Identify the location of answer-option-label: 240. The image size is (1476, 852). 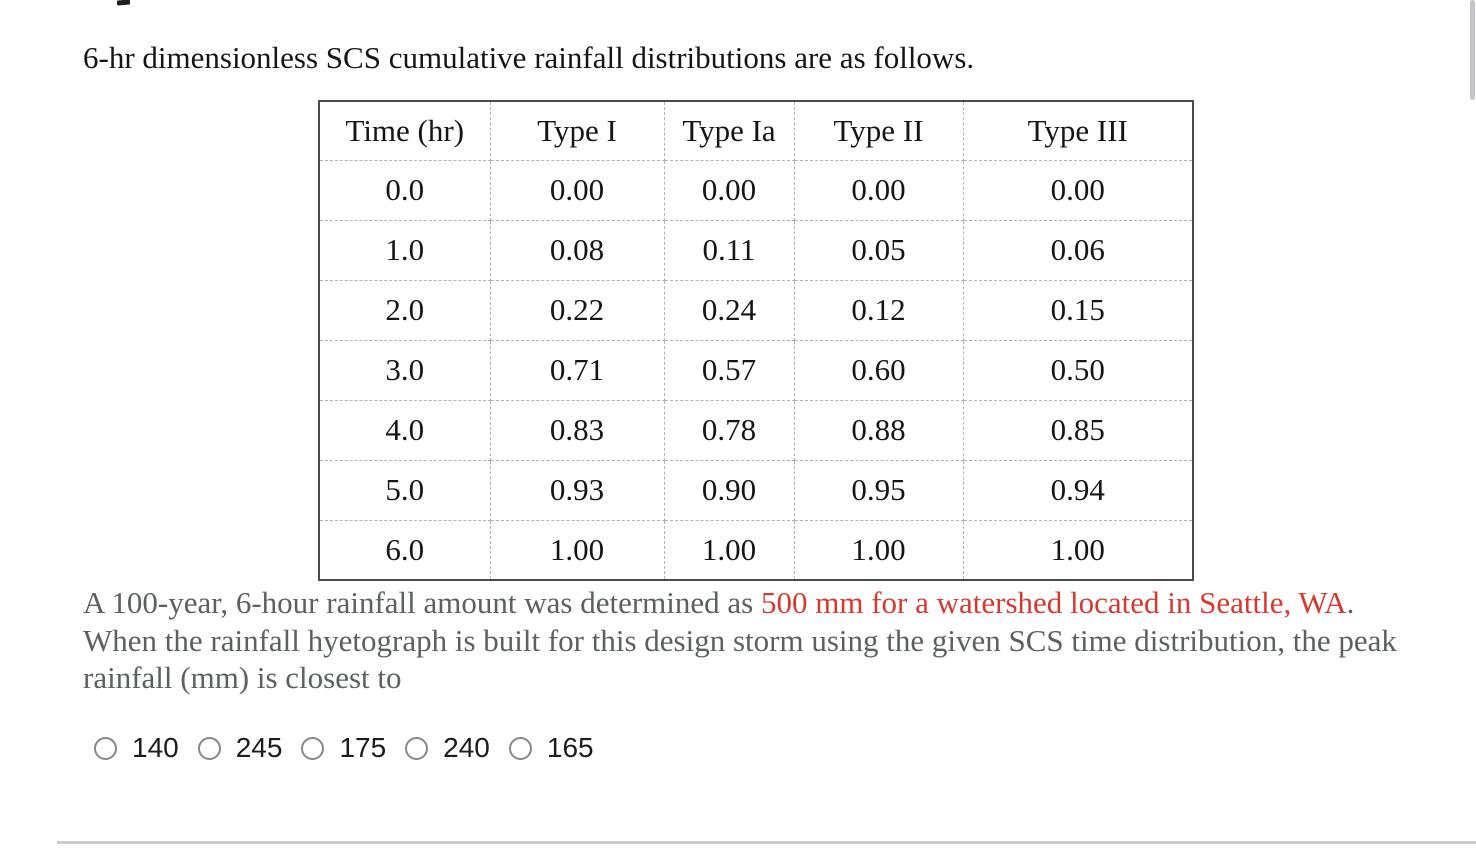
(466, 747).